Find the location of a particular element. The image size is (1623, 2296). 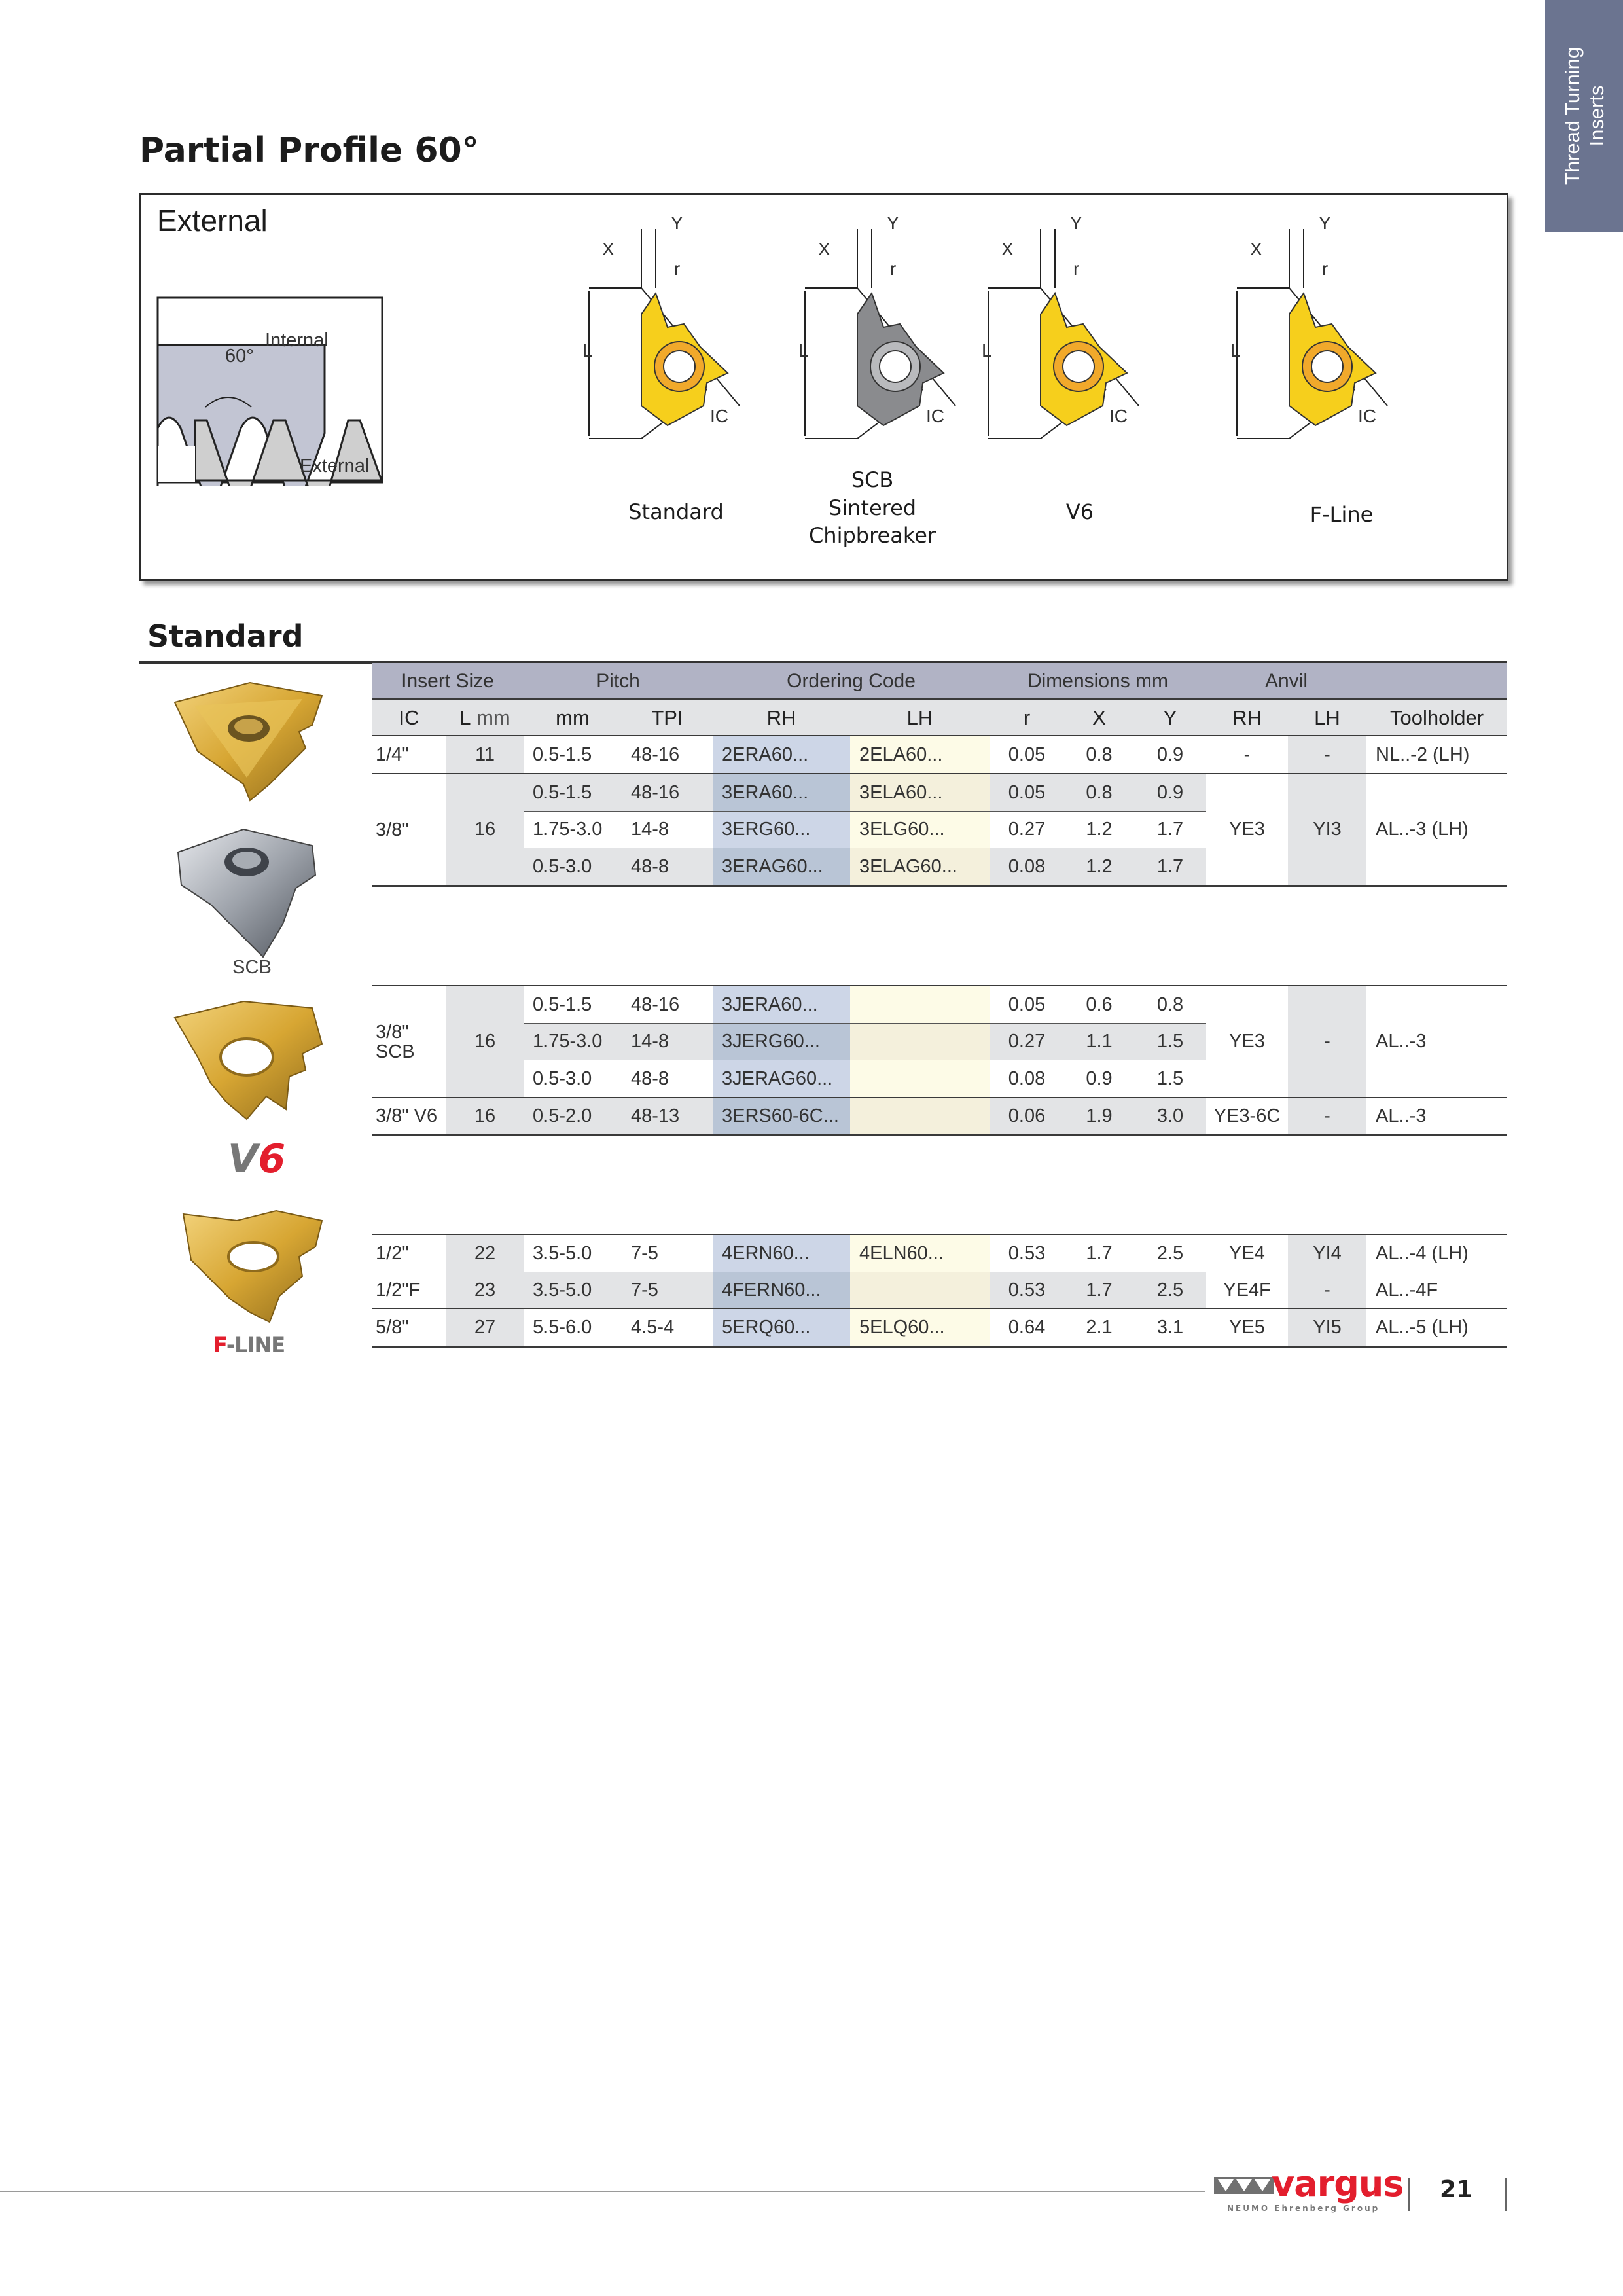

cell-anvil_rh: YE4F is located at coordinates (1247, 1290).